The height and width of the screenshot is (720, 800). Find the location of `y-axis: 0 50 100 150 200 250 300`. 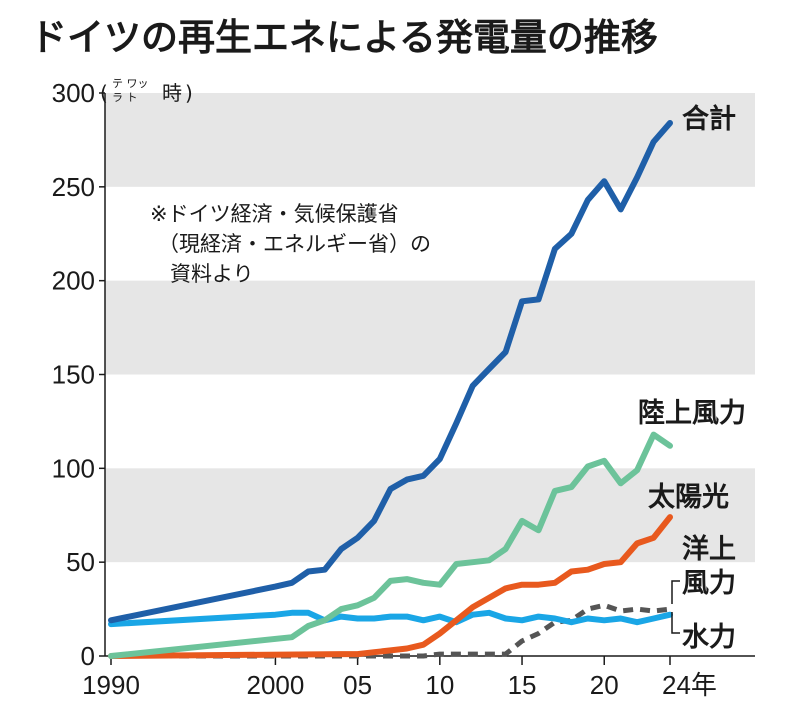

y-axis: 0 50 100 150 200 250 300 is located at coordinates (79, 374).